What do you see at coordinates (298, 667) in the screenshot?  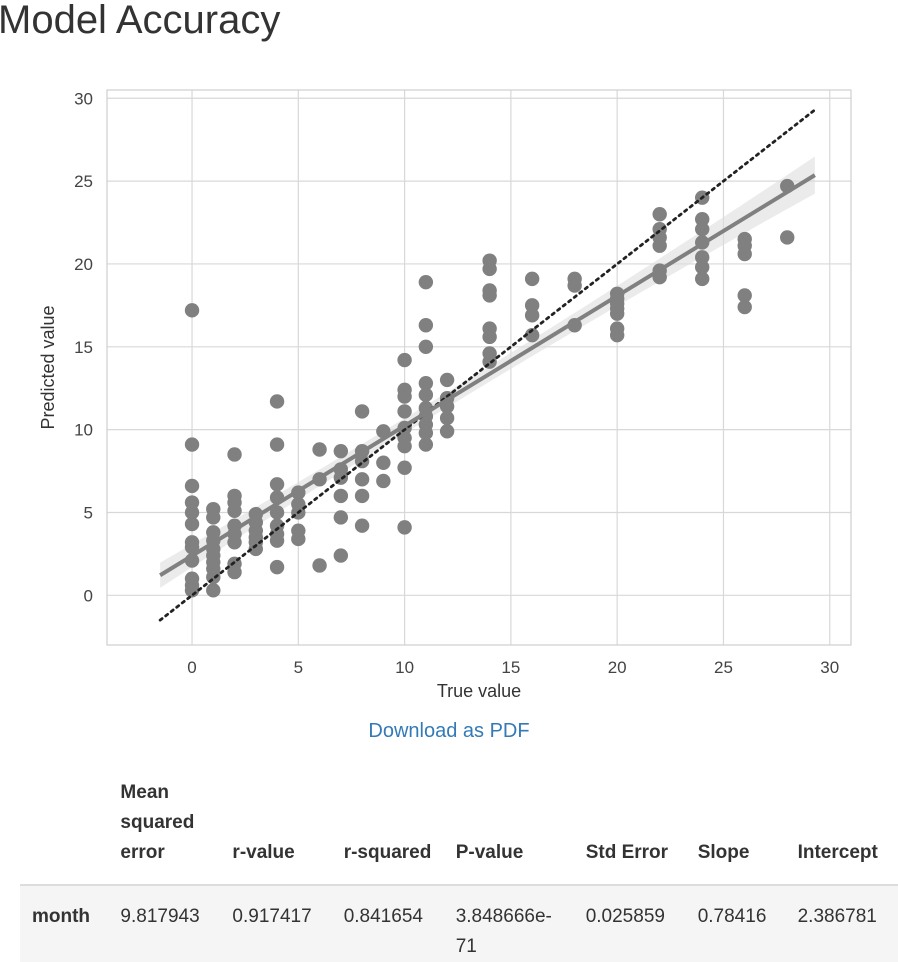 I see `x-tick-label: 5` at bounding box center [298, 667].